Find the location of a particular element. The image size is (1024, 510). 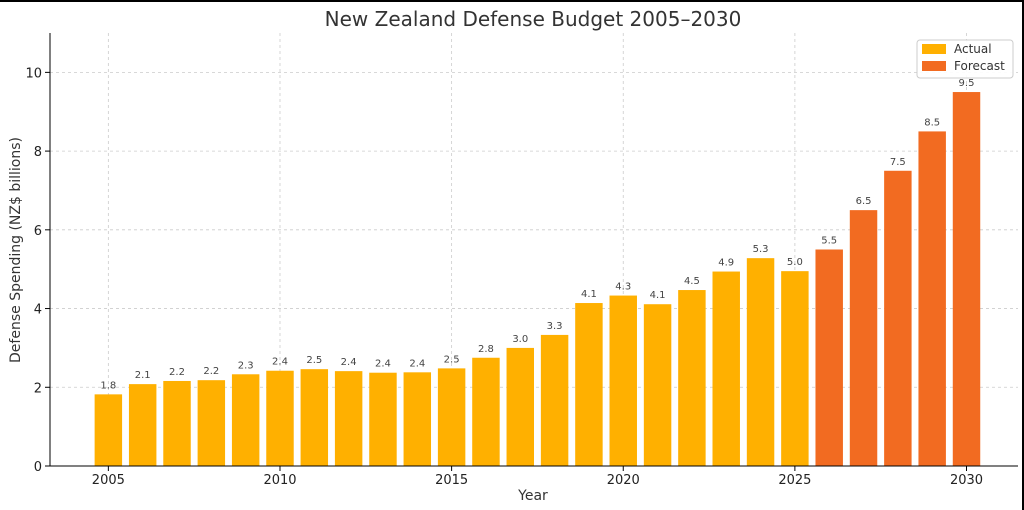

data-label-2008: 2.2 is located at coordinates (211, 371).